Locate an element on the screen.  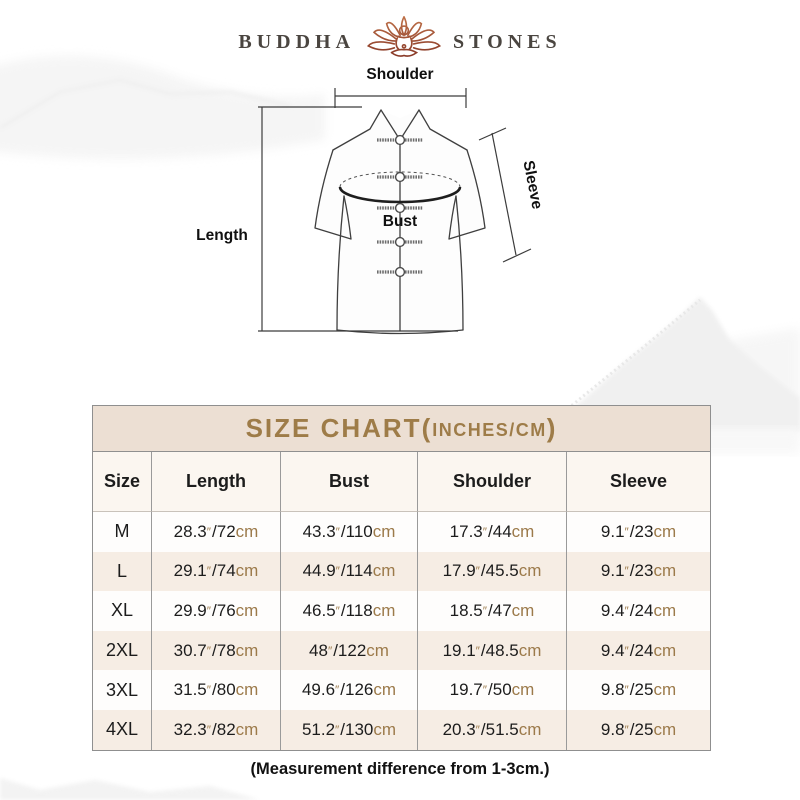
length-cell: 29.1 ″/74 cm is located at coordinates (215, 571).